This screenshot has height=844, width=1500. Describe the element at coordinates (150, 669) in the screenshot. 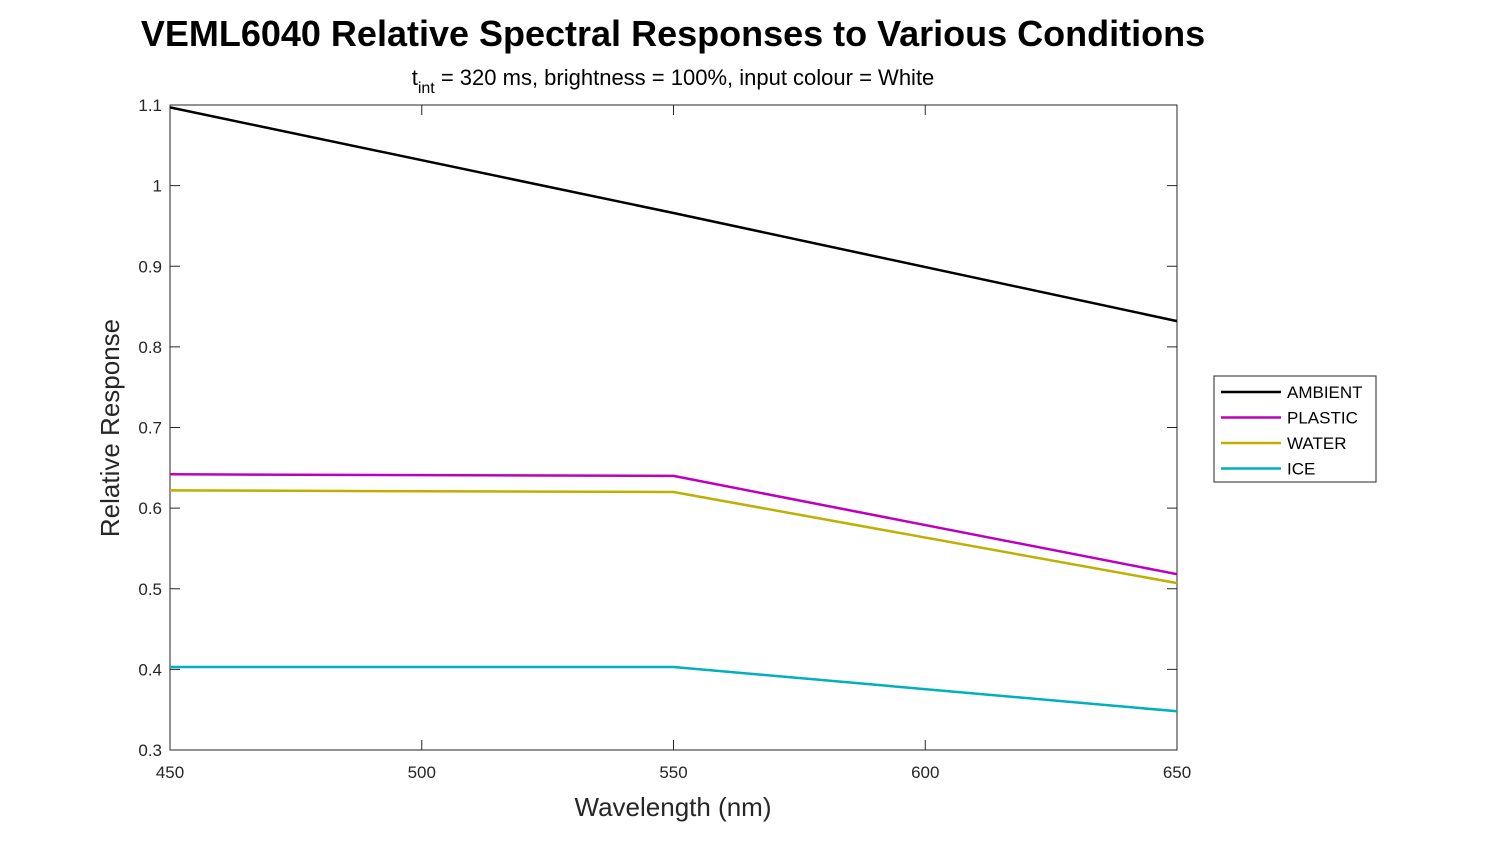

I see `y-tick-label: 0.4` at that location.